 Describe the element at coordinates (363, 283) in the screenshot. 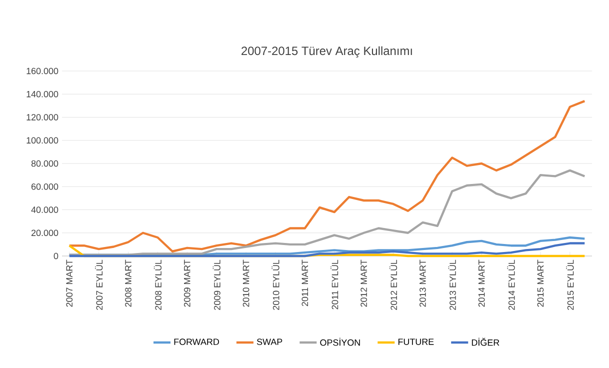

I see `x-tick-label: 2012 MART` at that location.